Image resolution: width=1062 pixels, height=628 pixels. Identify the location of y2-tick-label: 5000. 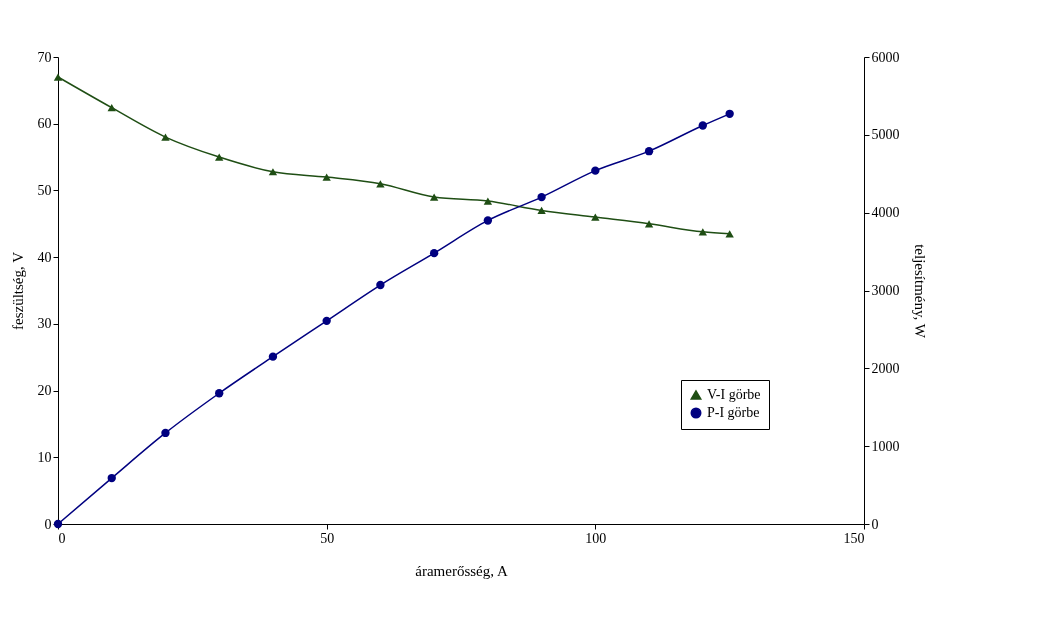
(885, 135).